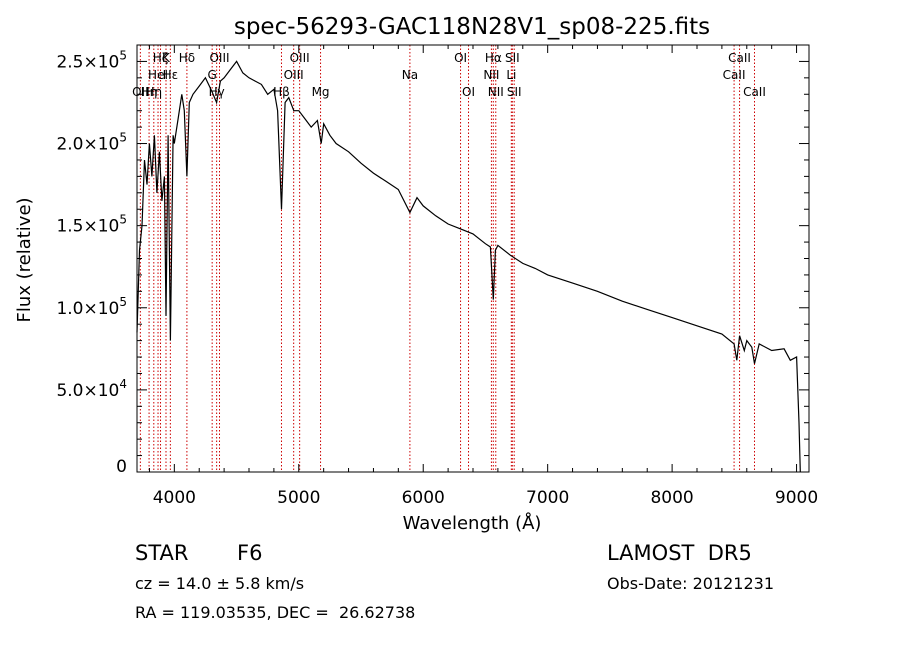 The height and width of the screenshot is (649, 900). What do you see at coordinates (493, 58) in the screenshot?
I see `line-marker-label: Hα` at bounding box center [493, 58].